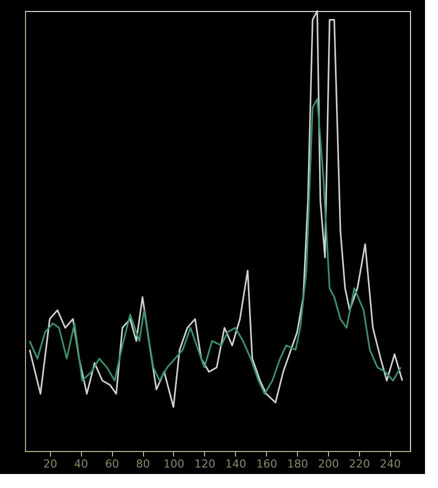 The width and height of the screenshot is (438, 488). I want to click on x-tick-label: 20, so click(50, 464).